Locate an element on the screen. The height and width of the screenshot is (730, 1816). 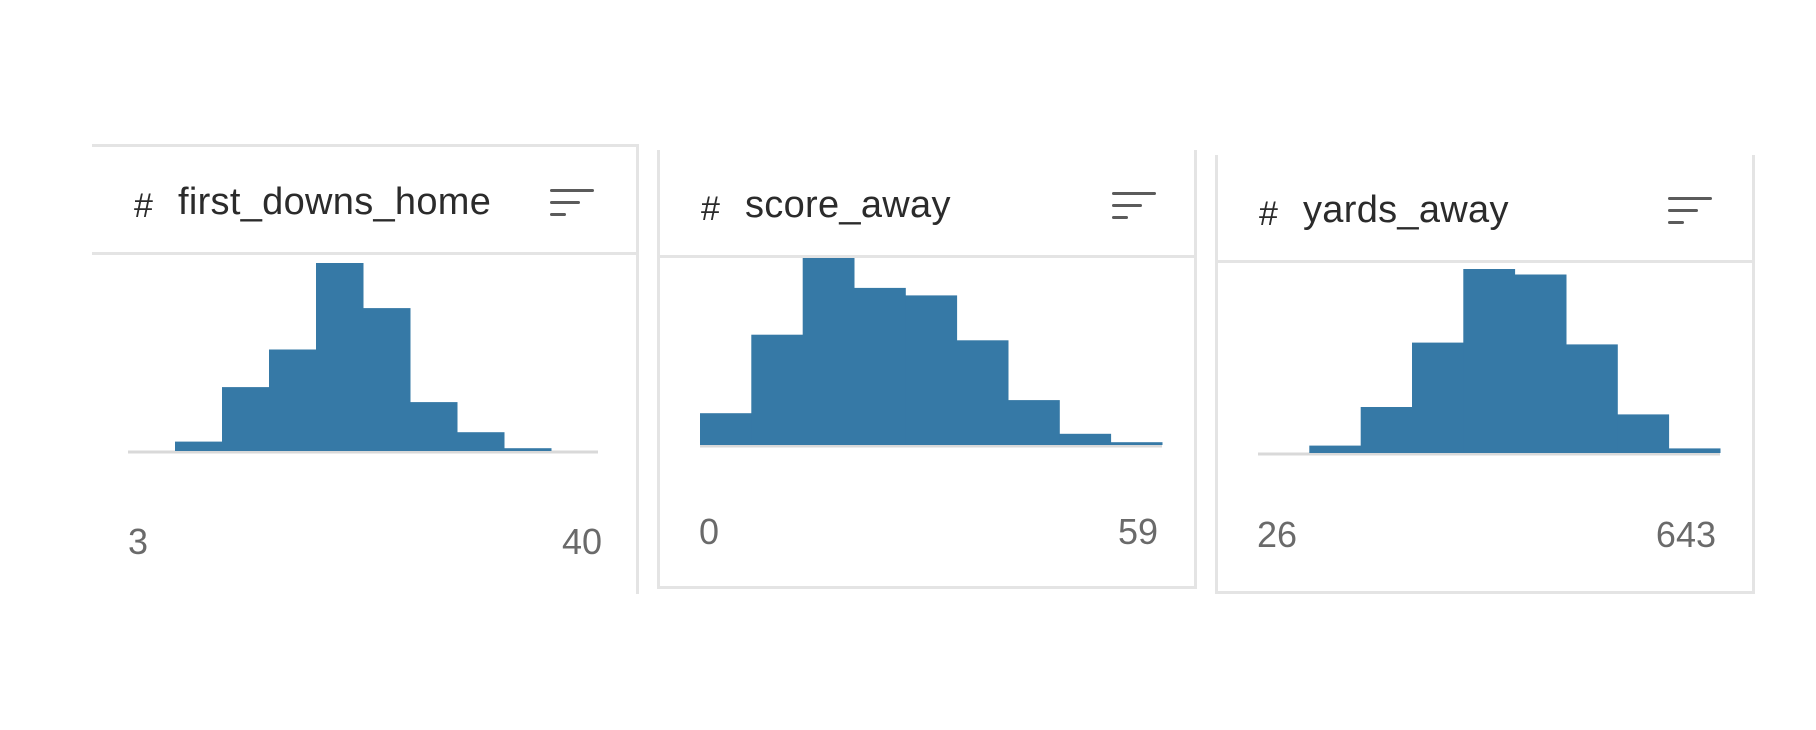
min-label: 3 is located at coordinates (138, 541).